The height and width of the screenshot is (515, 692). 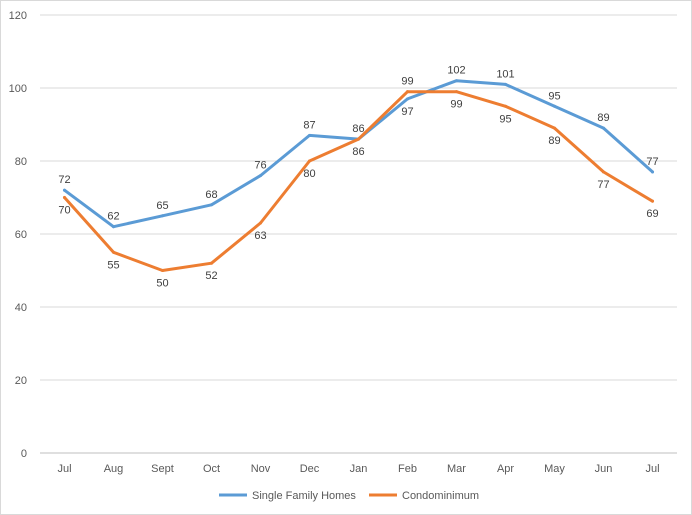 What do you see at coordinates (260, 166) in the screenshot?
I see `data-label: 76` at bounding box center [260, 166].